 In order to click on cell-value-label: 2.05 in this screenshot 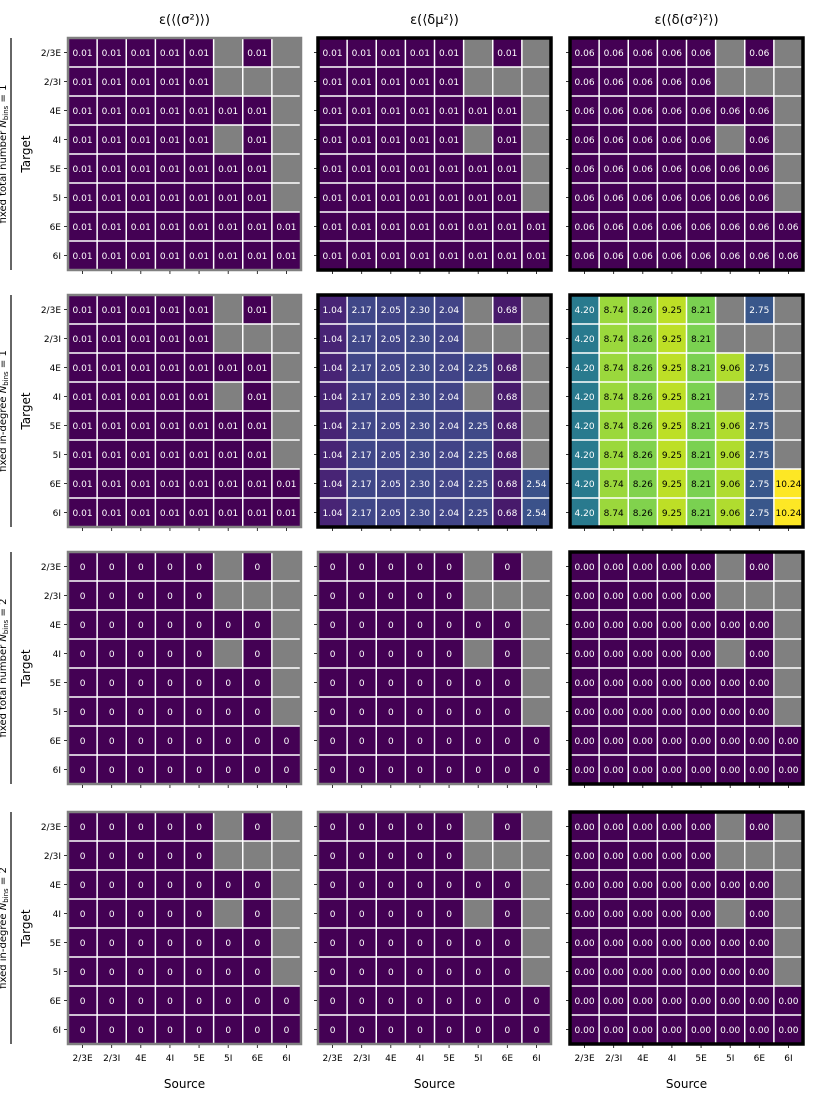, I will do `click(391, 369)`.